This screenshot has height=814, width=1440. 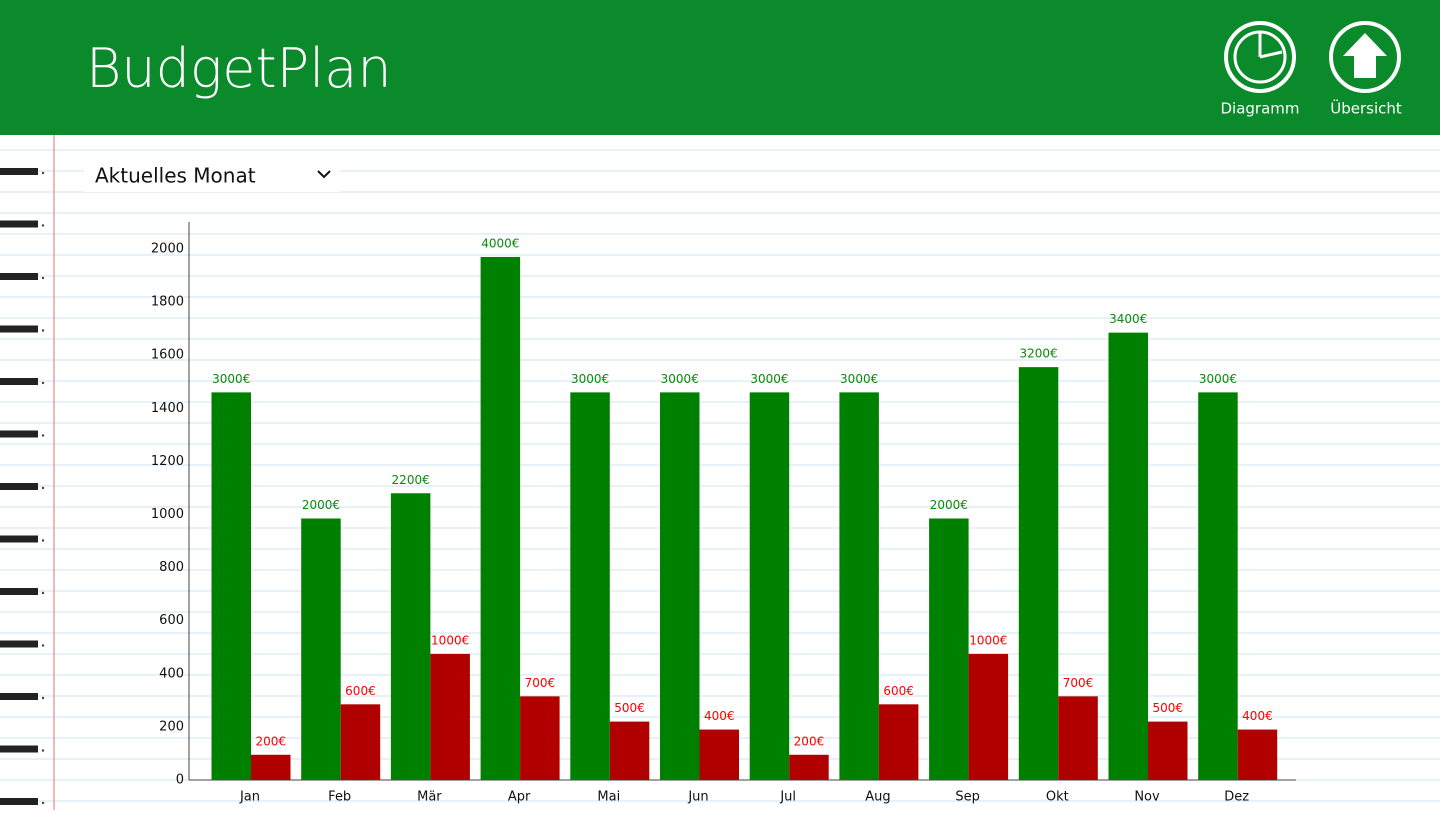 I want to click on selector-box, so click(x=212, y=175).